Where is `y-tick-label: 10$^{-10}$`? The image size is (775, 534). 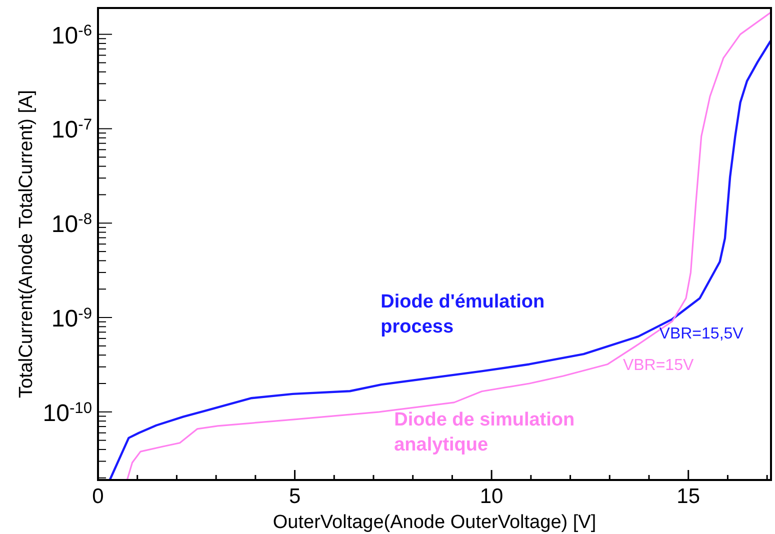 y-tick-label: 10$^{-10}$ is located at coordinates (67, 413).